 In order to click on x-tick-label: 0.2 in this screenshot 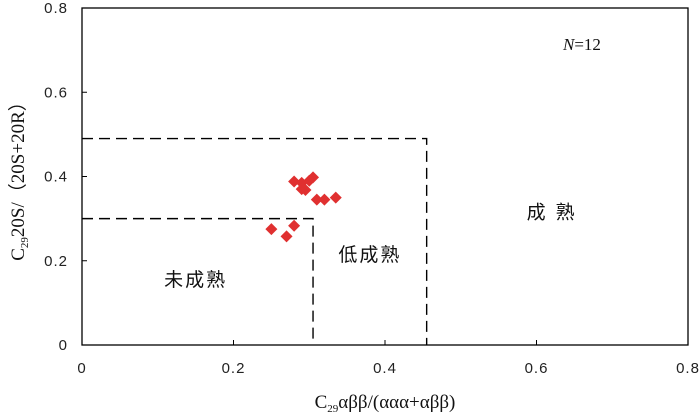, I will do `click(234, 368)`.